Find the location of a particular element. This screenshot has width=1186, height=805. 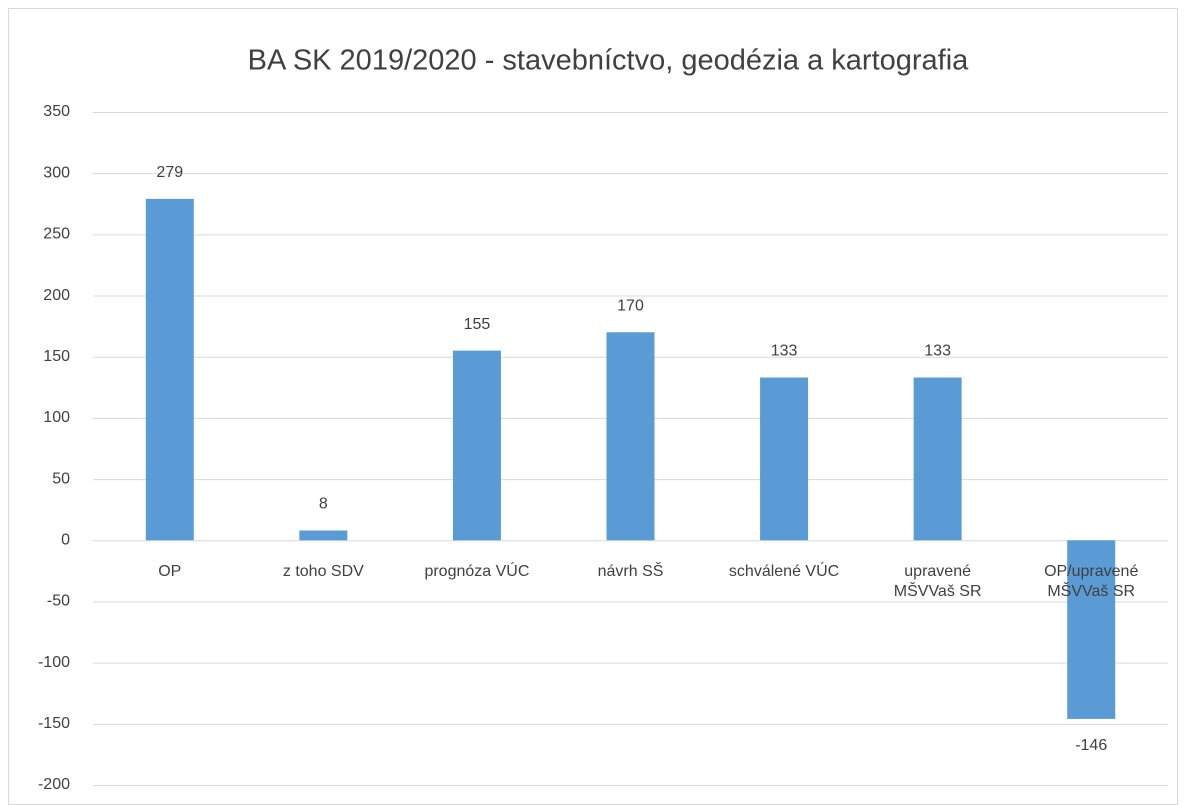

y-tick-label: 300 is located at coordinates (56, 172).